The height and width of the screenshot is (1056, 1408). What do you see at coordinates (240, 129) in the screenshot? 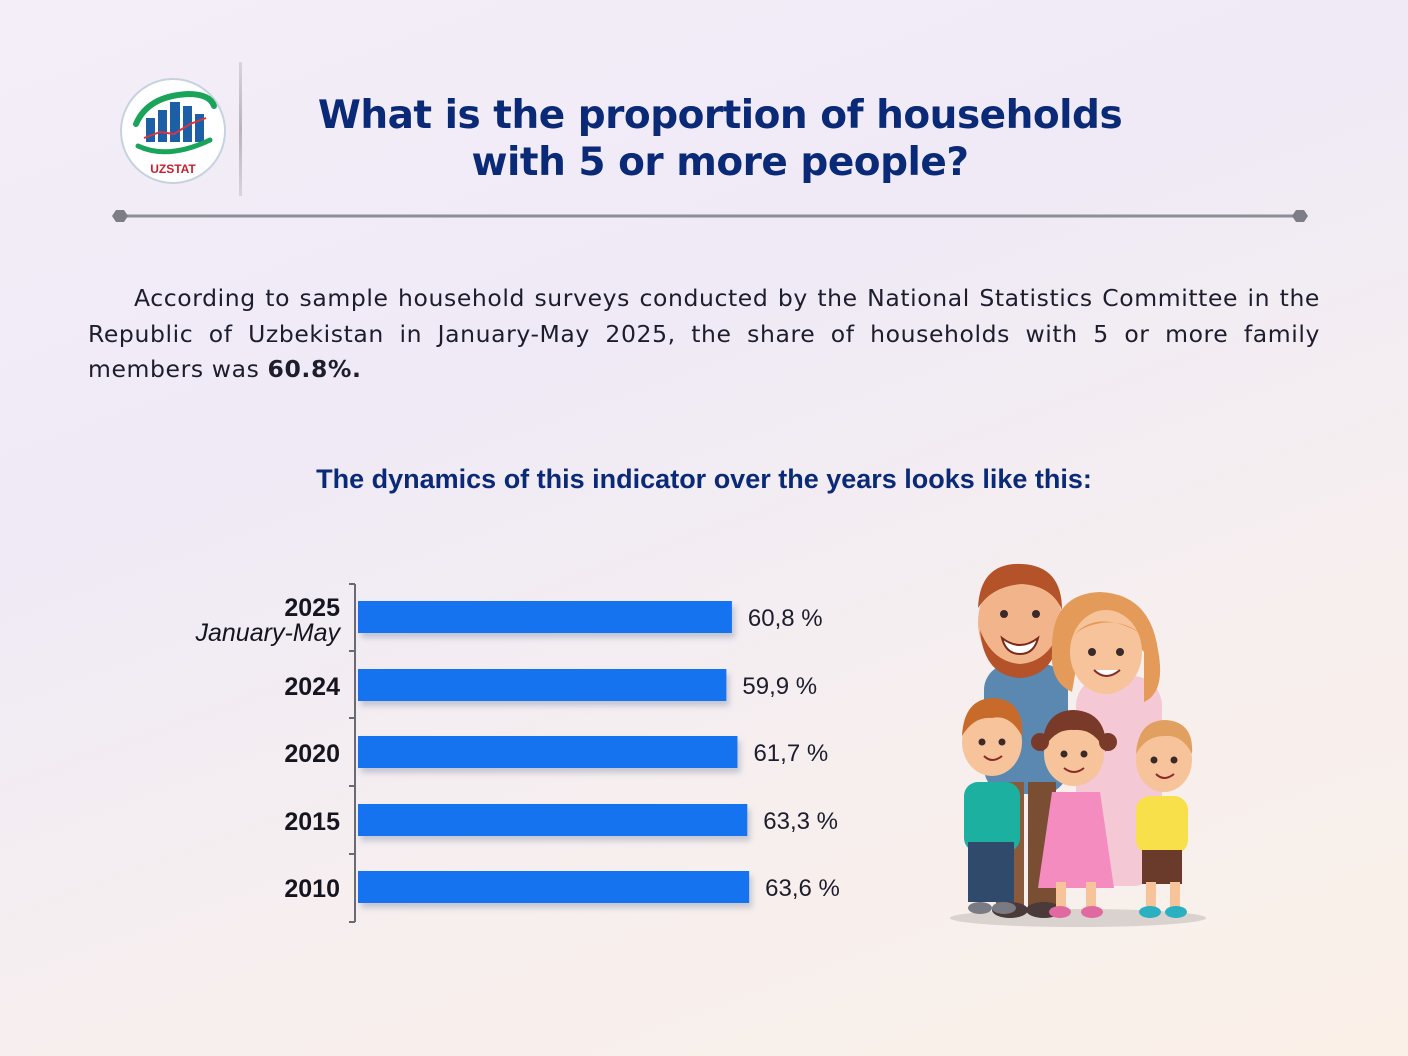
I see `logo-divider` at bounding box center [240, 129].